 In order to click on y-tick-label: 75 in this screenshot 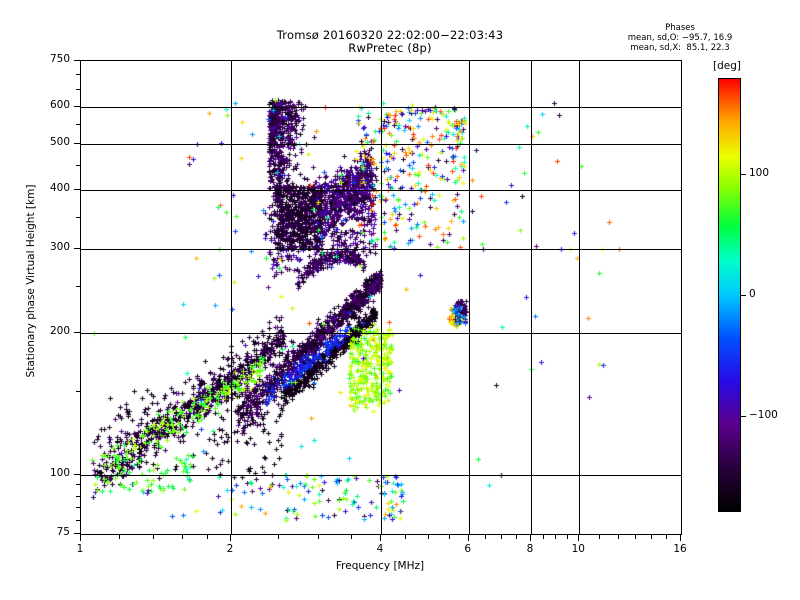, I will do `click(63, 532)`.